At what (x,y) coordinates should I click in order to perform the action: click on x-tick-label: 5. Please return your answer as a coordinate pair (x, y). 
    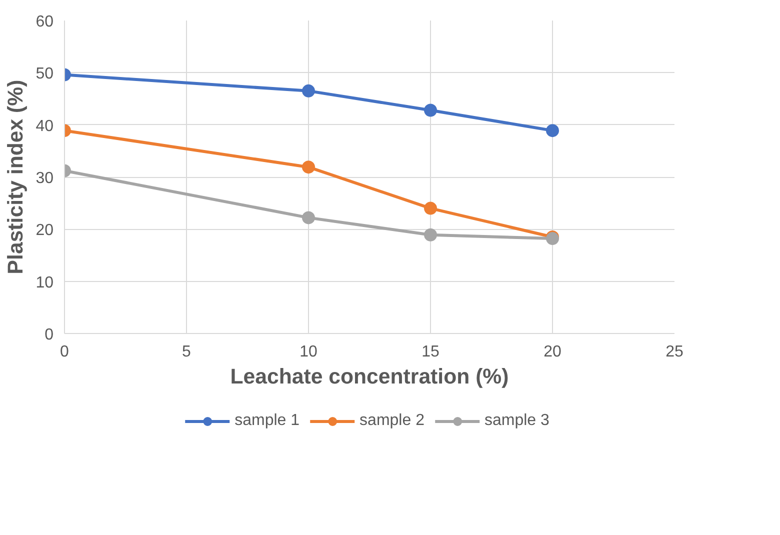
    Looking at the image, I should click on (187, 352).